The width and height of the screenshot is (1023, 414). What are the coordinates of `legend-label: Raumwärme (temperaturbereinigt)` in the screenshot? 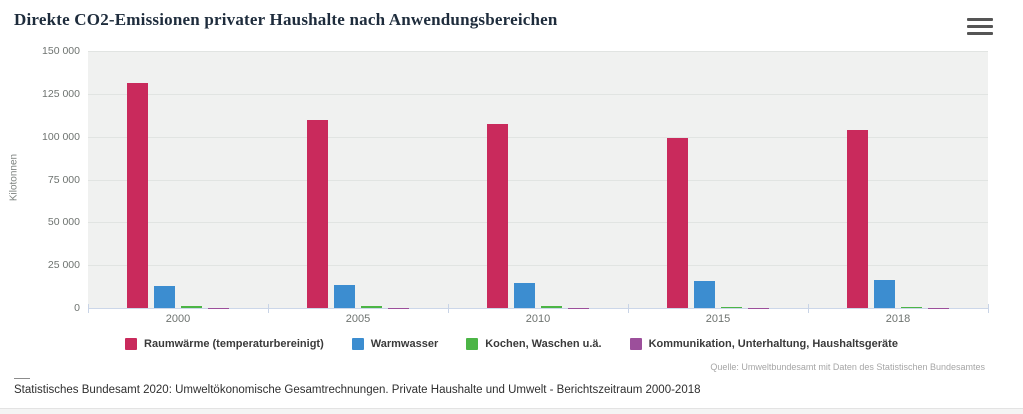 It's located at (234, 344).